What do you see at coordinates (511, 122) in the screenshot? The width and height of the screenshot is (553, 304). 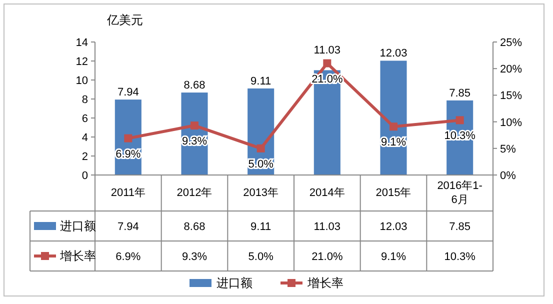 I see `y2-tick-label: 10%` at bounding box center [511, 122].